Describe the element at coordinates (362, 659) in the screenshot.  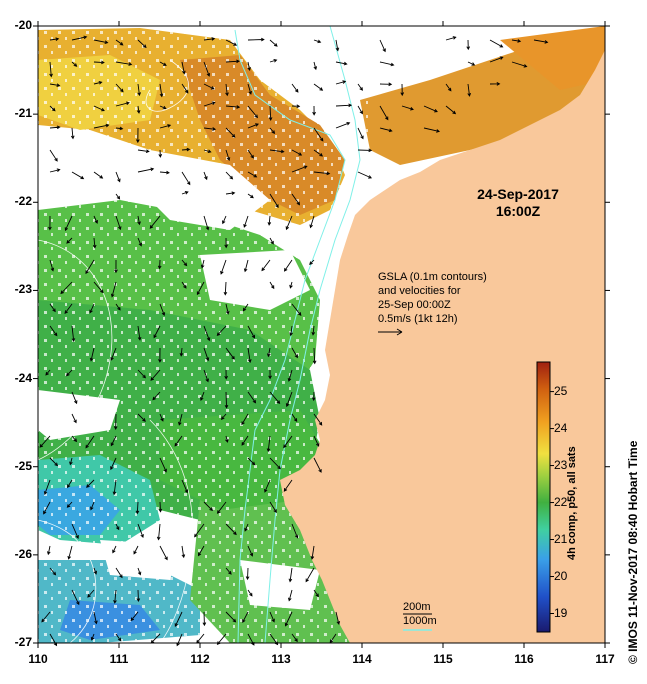
I see `x-tick-label: 114` at that location.